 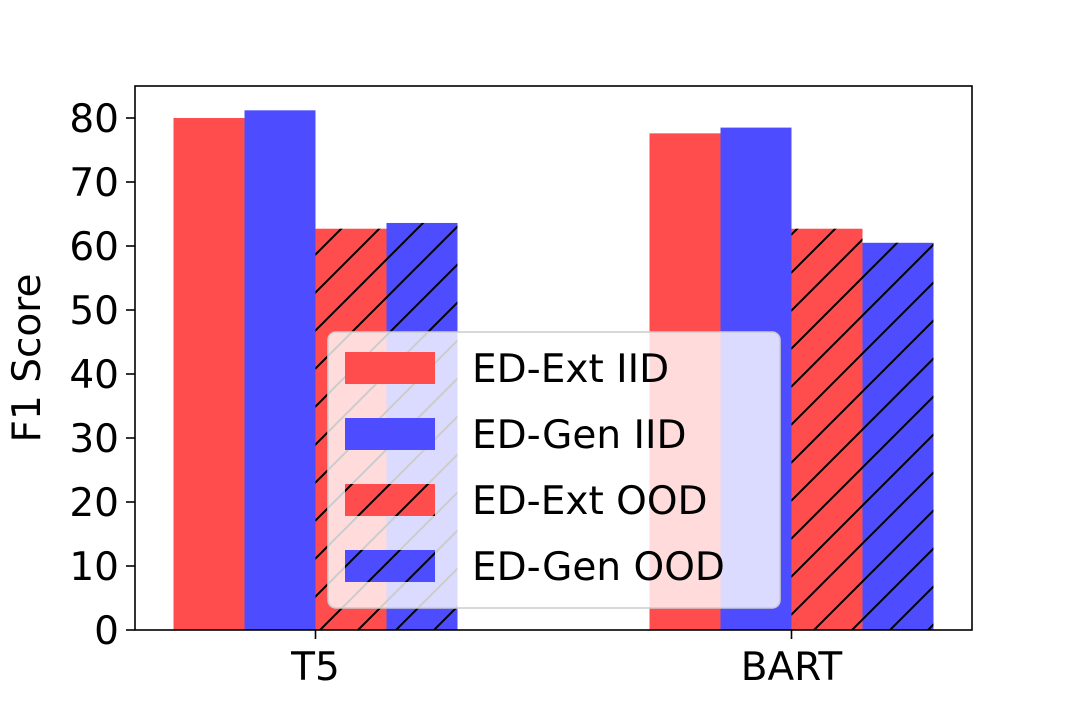 What do you see at coordinates (106, 631) in the screenshot?
I see `y-tick-label: 0` at bounding box center [106, 631].